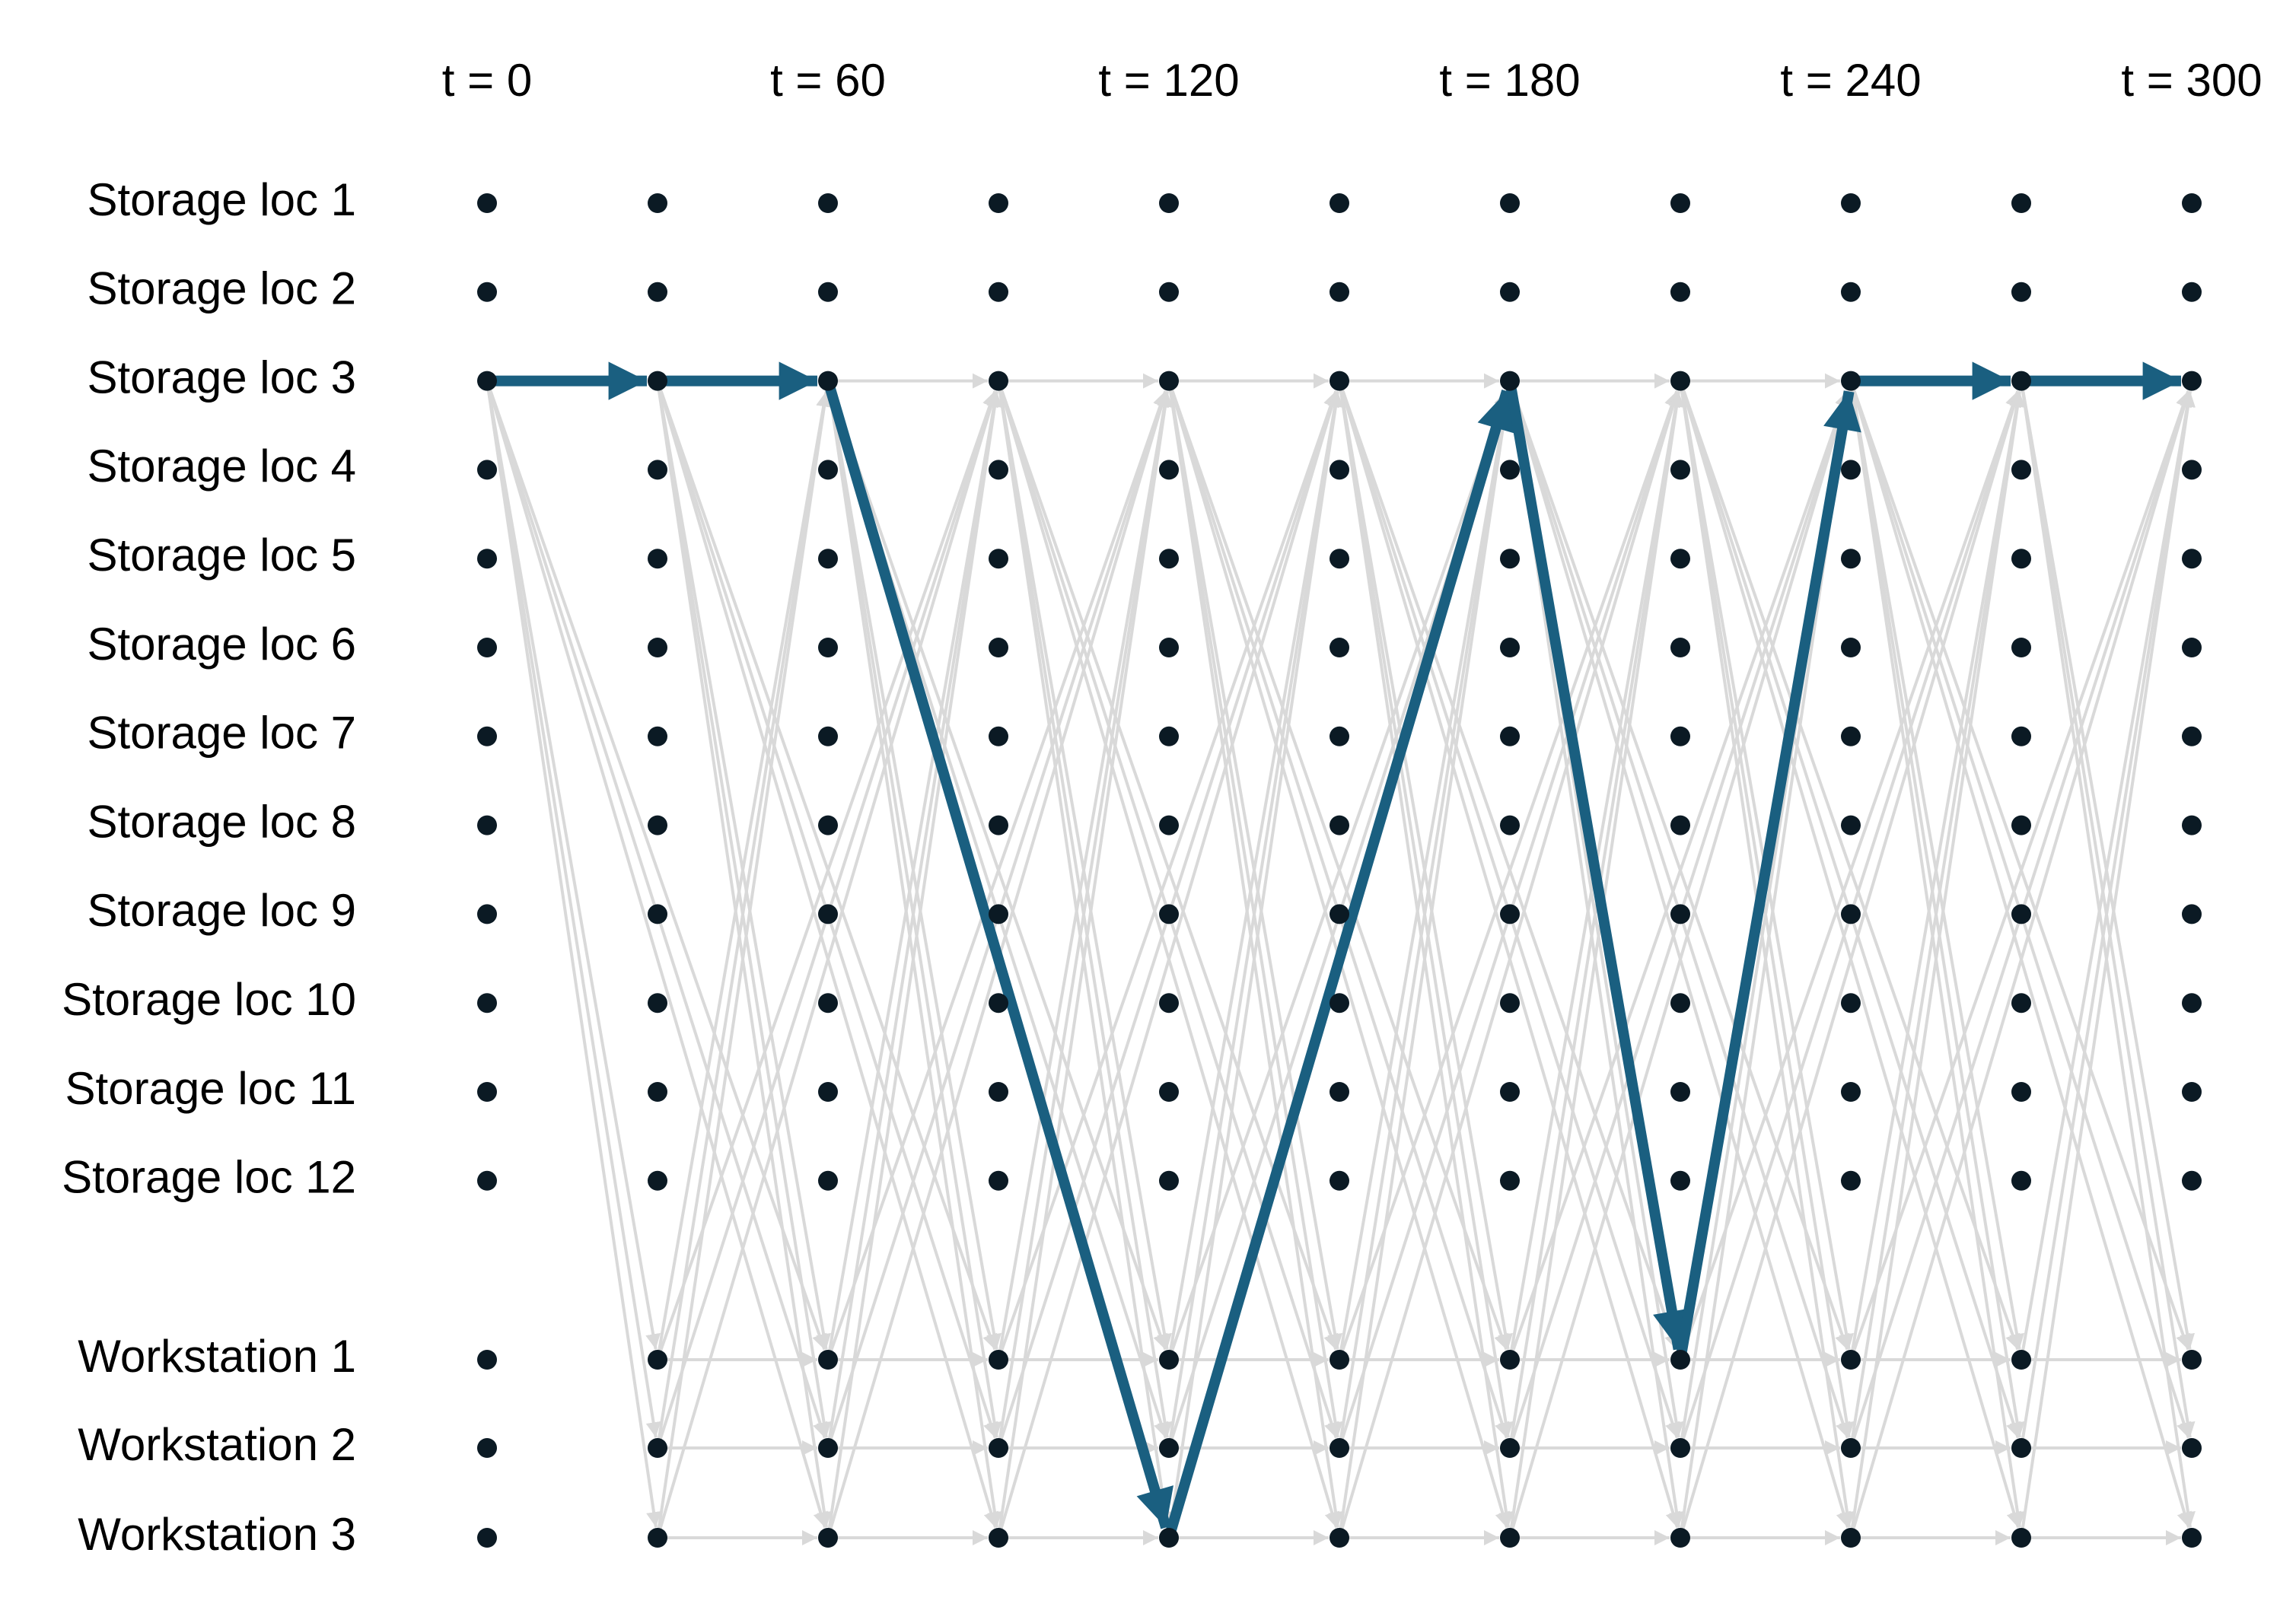 Image resolution: width=2296 pixels, height=1607 pixels. Describe the element at coordinates (217, 1534) in the screenshot. I see `row-label: Workstation 3` at that location.